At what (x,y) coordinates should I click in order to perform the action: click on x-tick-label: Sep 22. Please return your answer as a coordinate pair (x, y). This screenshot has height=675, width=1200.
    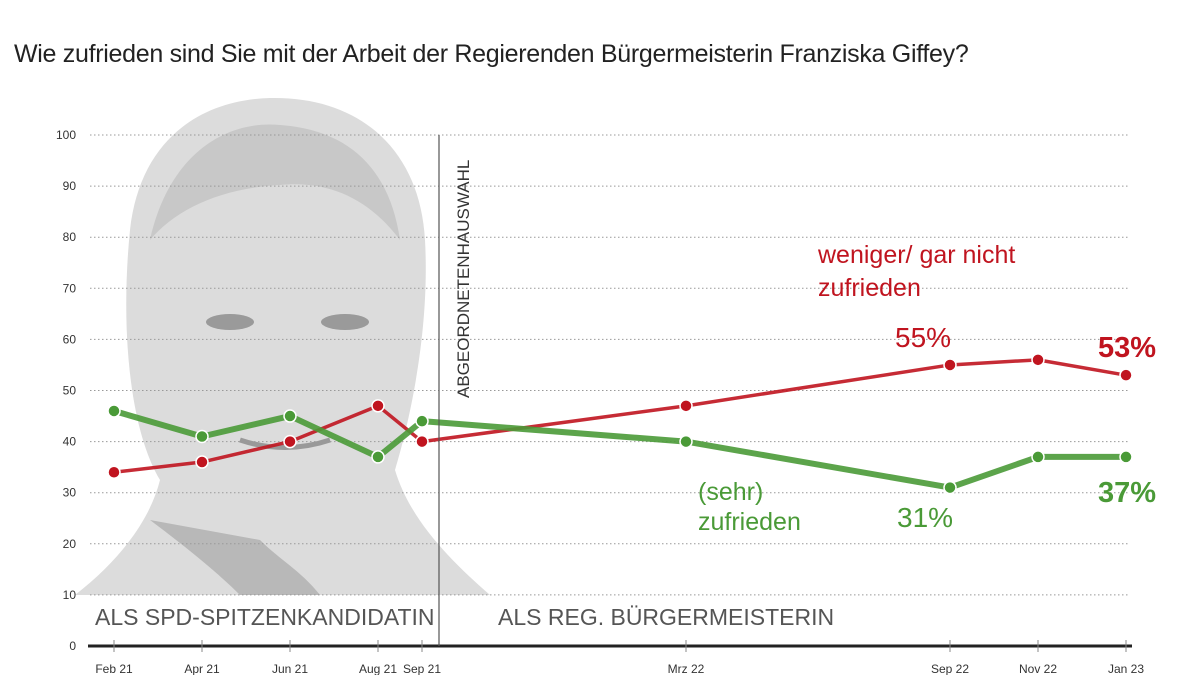
    Looking at the image, I should click on (950, 668).